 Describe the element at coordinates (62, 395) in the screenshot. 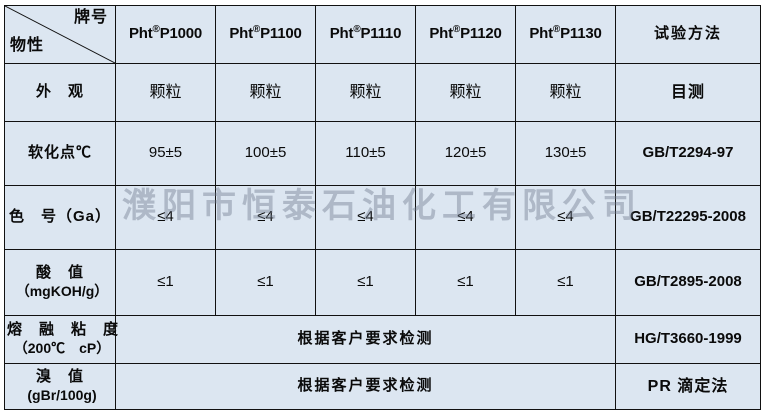

I see `row-label-unit: (gBr/100g)` at that location.